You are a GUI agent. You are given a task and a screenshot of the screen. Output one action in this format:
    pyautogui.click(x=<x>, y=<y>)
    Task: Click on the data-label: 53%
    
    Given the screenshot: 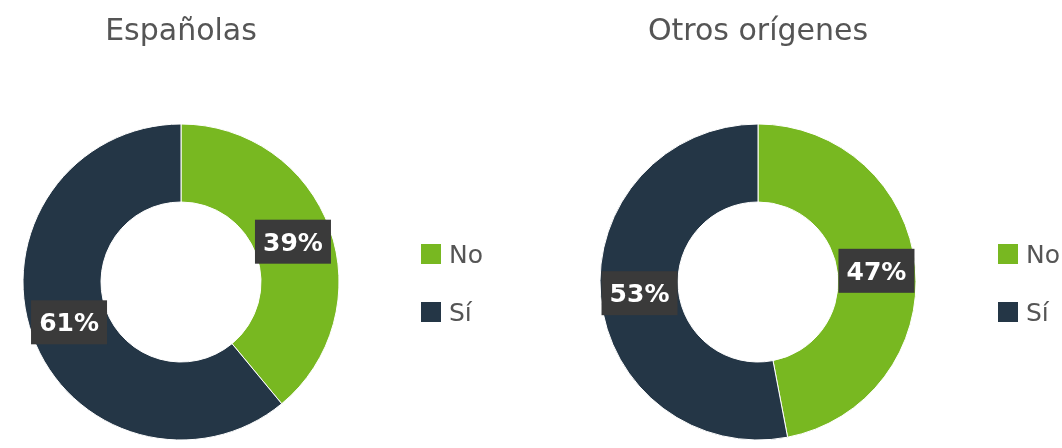 What is the action you would take?
    pyautogui.click(x=639, y=294)
    